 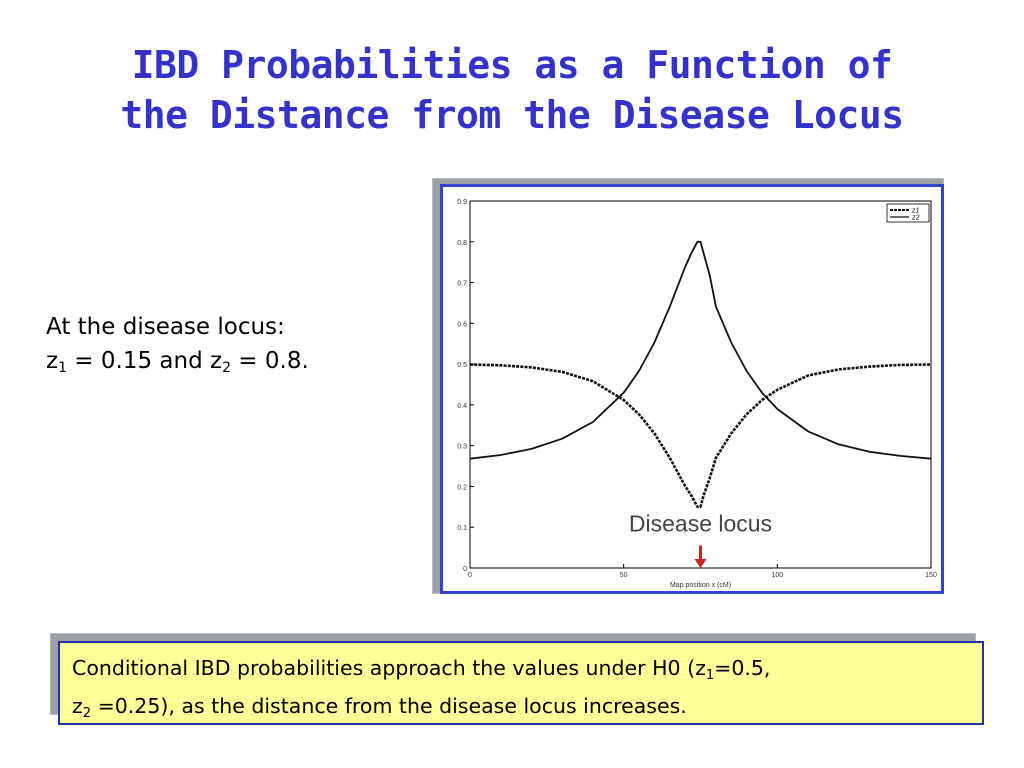 What do you see at coordinates (700, 436) in the screenshot?
I see `series-line-z1` at bounding box center [700, 436].